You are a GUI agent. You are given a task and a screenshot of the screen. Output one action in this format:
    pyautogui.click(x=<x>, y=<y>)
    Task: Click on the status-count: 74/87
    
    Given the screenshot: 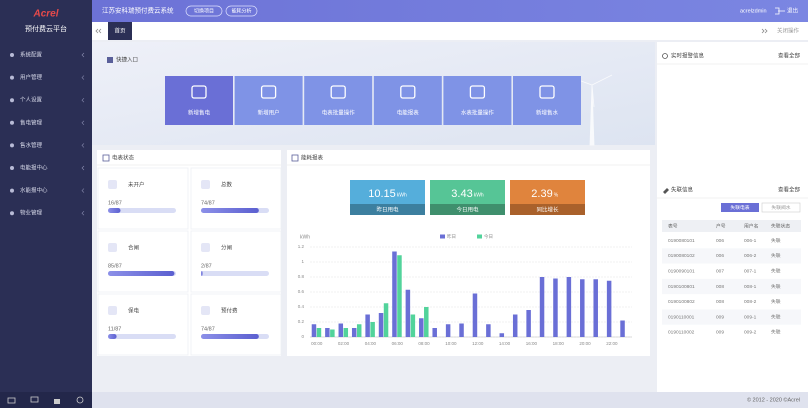 What is the action you would take?
    pyautogui.click(x=208, y=203)
    